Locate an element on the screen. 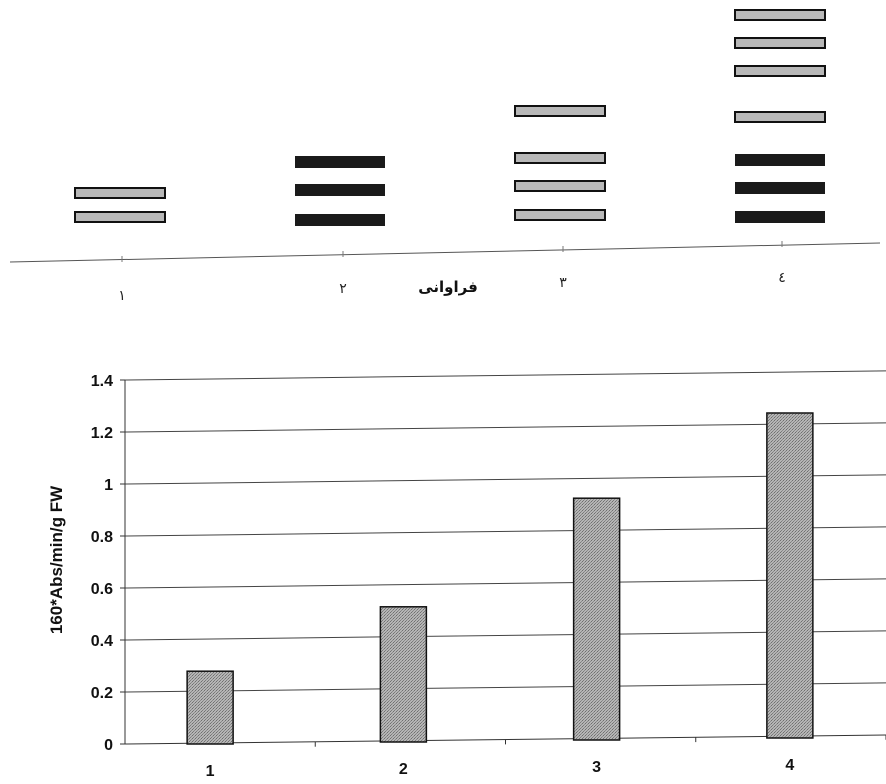 This screenshot has width=886, height=784. band-axis-label: فراوانی is located at coordinates (448, 287).